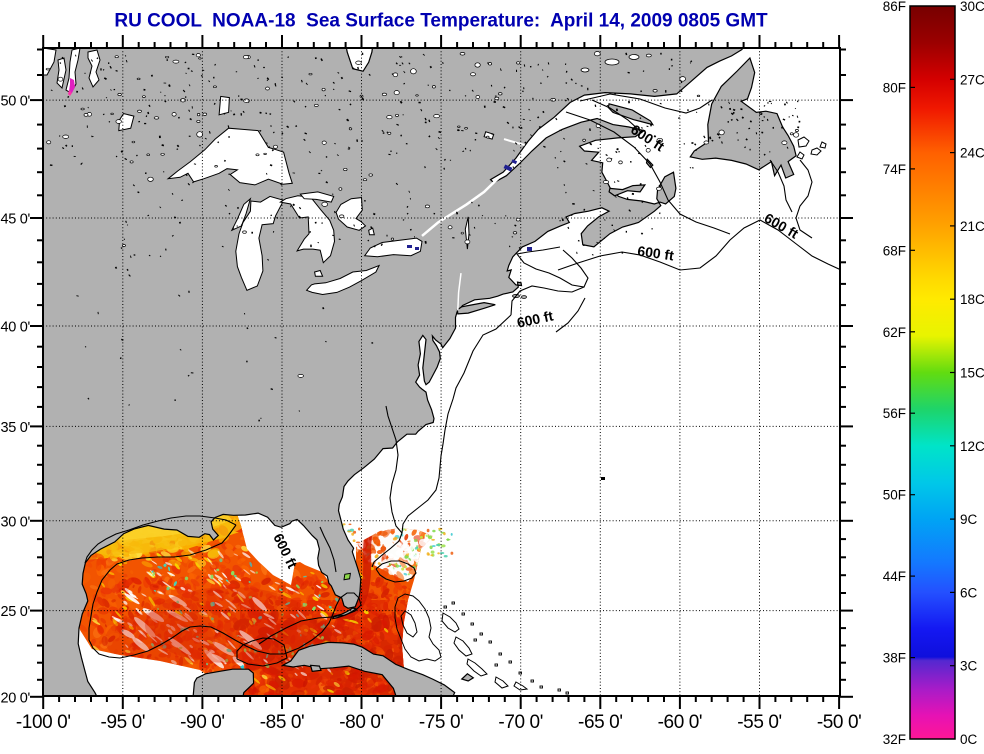 Image resolution: width=984 pixels, height=754 pixels. What do you see at coordinates (972, 7) in the screenshot?
I see `svg-text: 30C` at bounding box center [972, 7].